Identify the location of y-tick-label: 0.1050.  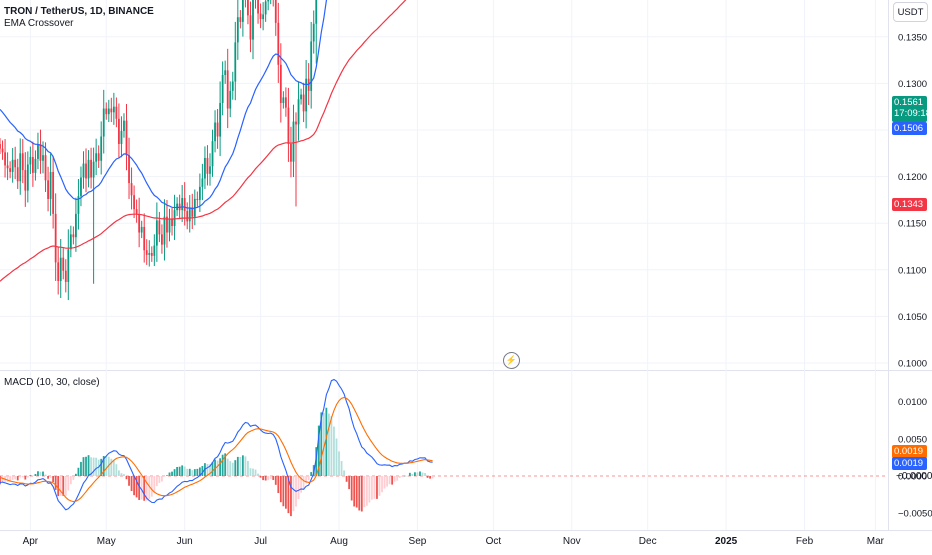
(912, 317).